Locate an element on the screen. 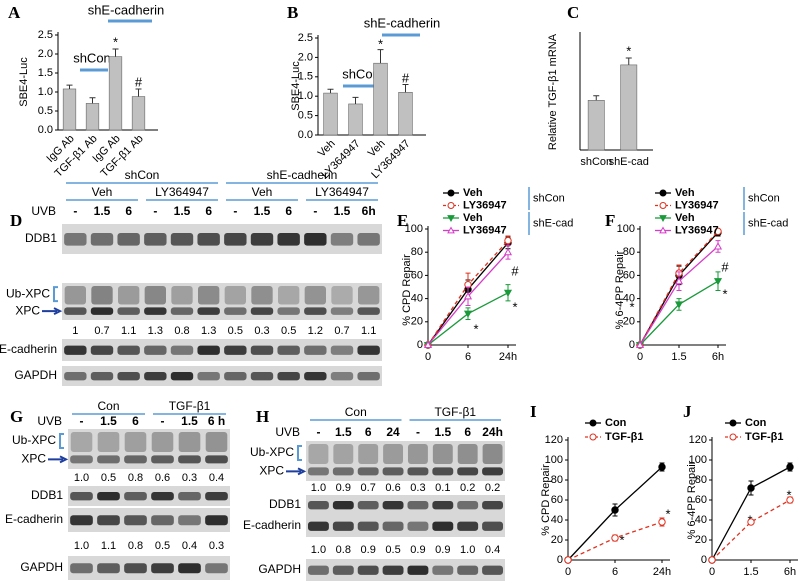 The height and width of the screenshot is (586, 800). y-tick-label: 80 is located at coordinates (557, 480).